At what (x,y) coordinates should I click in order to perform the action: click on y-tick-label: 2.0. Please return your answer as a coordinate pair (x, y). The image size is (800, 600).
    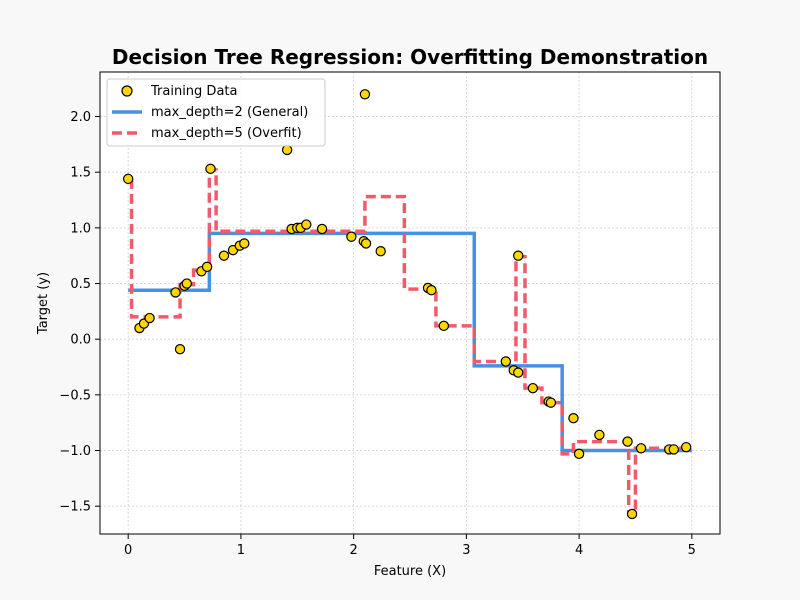
    Looking at the image, I should click on (80, 117).